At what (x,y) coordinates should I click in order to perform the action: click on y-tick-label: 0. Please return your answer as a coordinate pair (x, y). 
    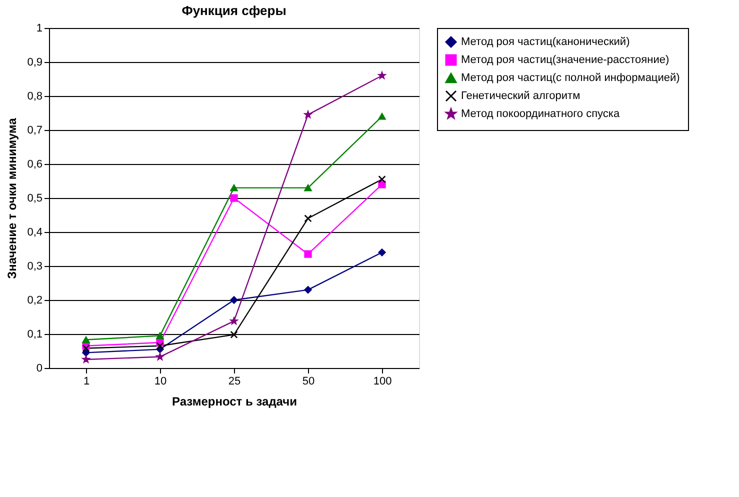
    Looking at the image, I should click on (39, 368).